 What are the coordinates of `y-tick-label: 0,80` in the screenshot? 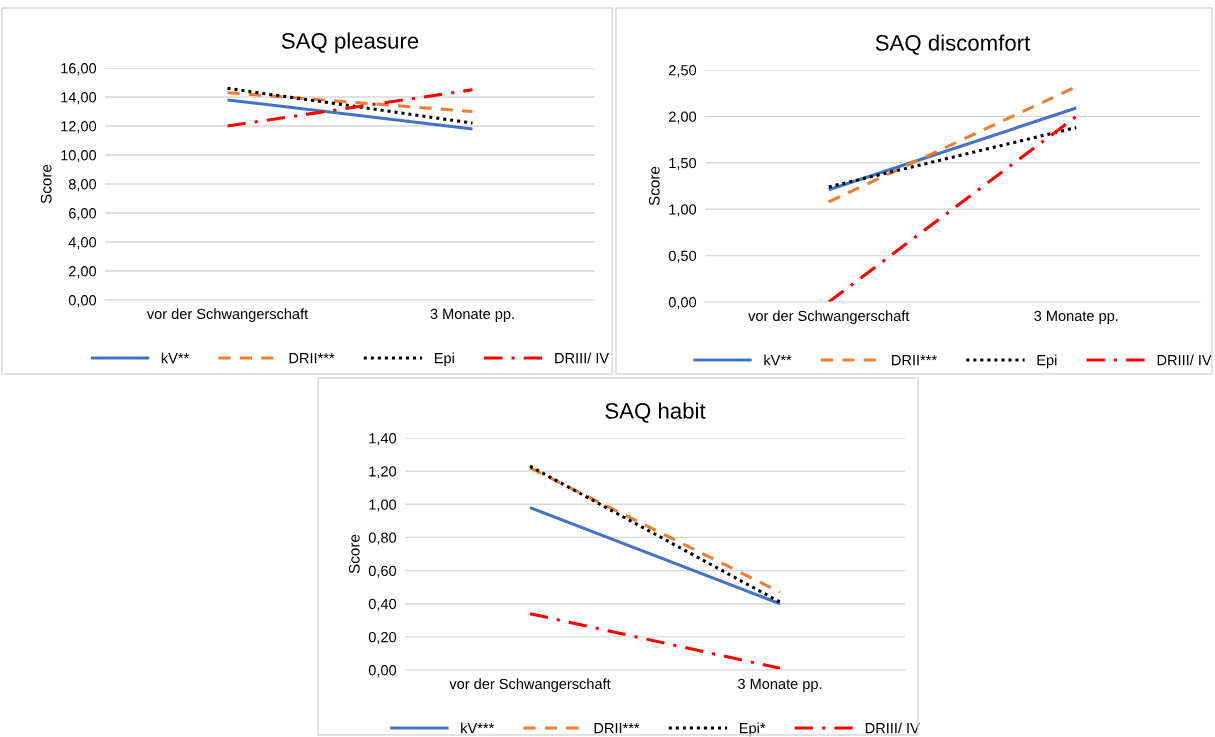 It's located at (382, 538).